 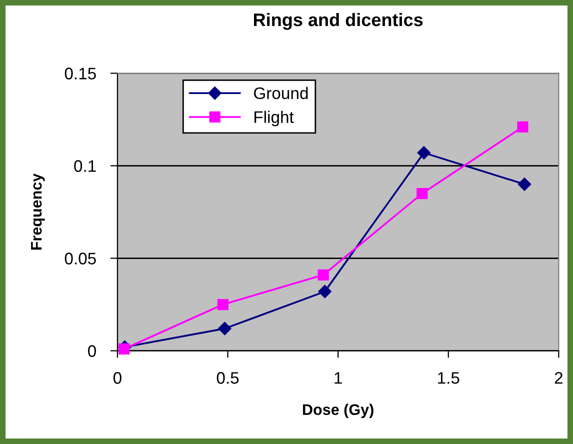 I want to click on x-tick-label: 0.5, so click(x=227, y=378).